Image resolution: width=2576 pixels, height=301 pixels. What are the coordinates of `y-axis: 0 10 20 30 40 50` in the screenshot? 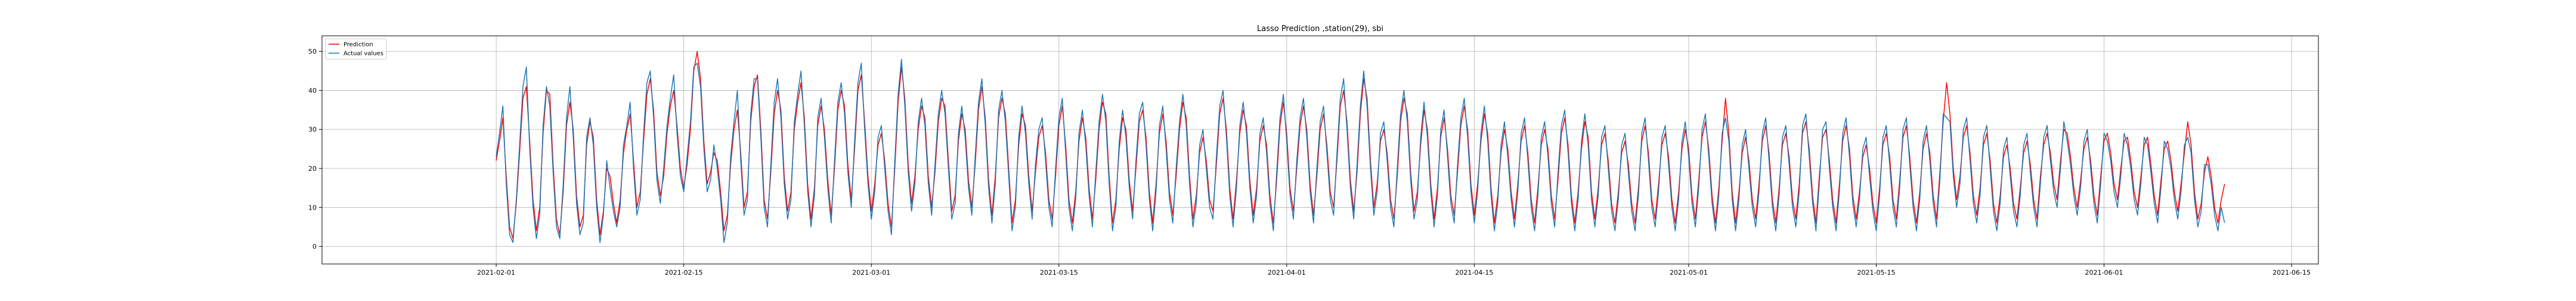 It's located at (315, 149).